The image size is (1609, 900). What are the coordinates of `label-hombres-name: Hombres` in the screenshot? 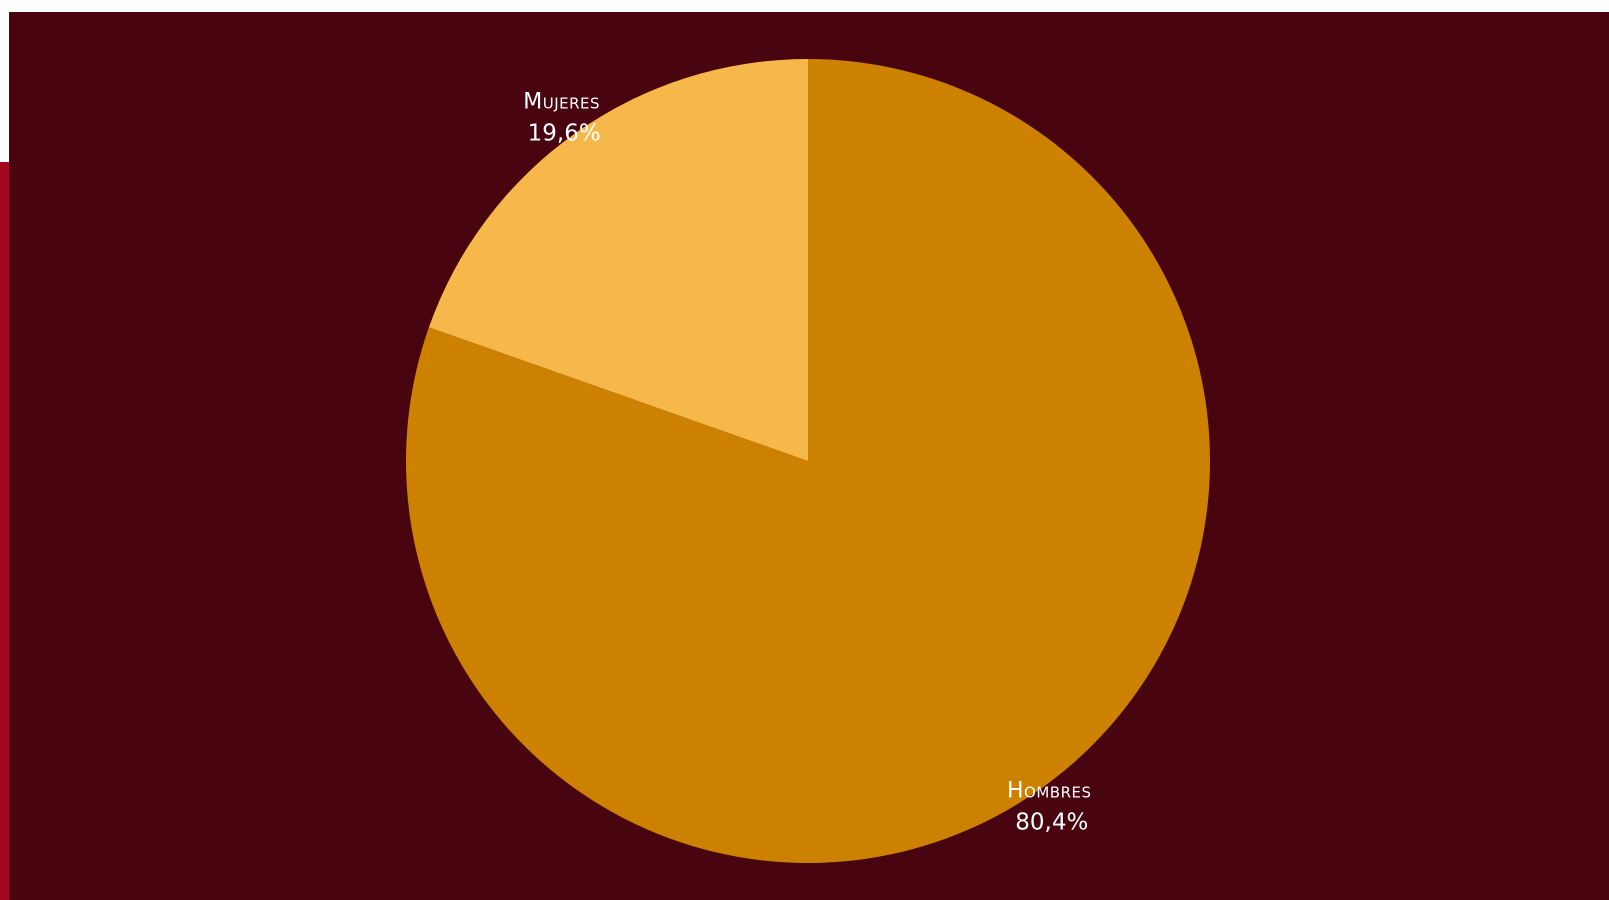 It's located at (1049, 791).